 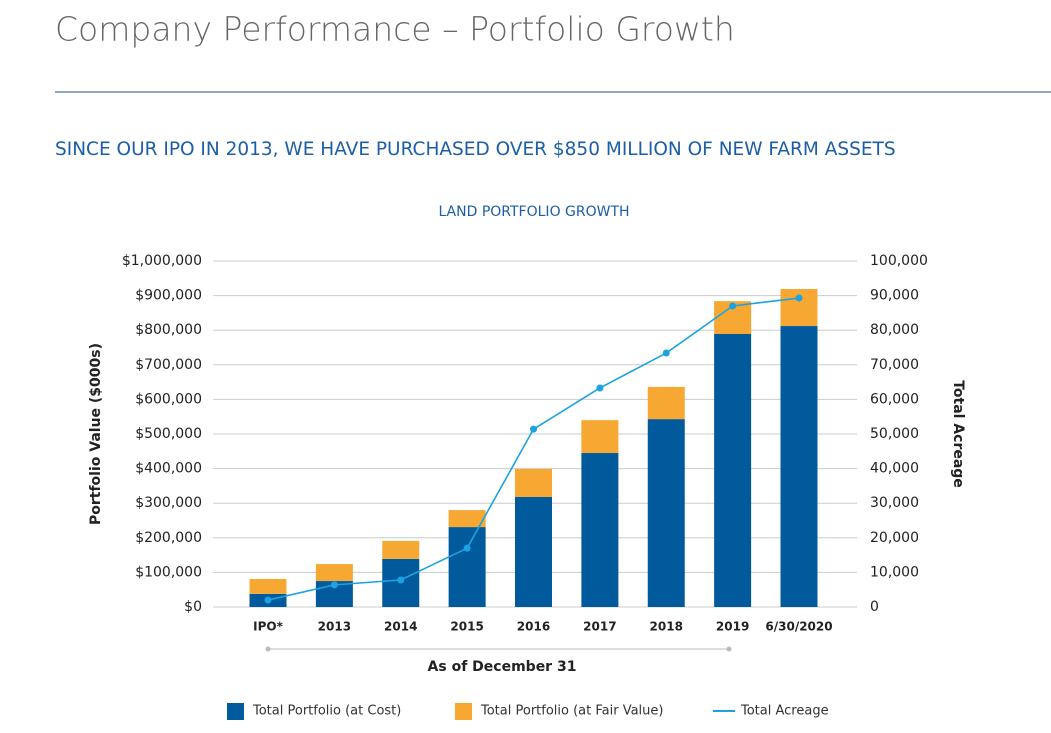 I want to click on y-tick-label: $800,000, so click(x=168, y=330).